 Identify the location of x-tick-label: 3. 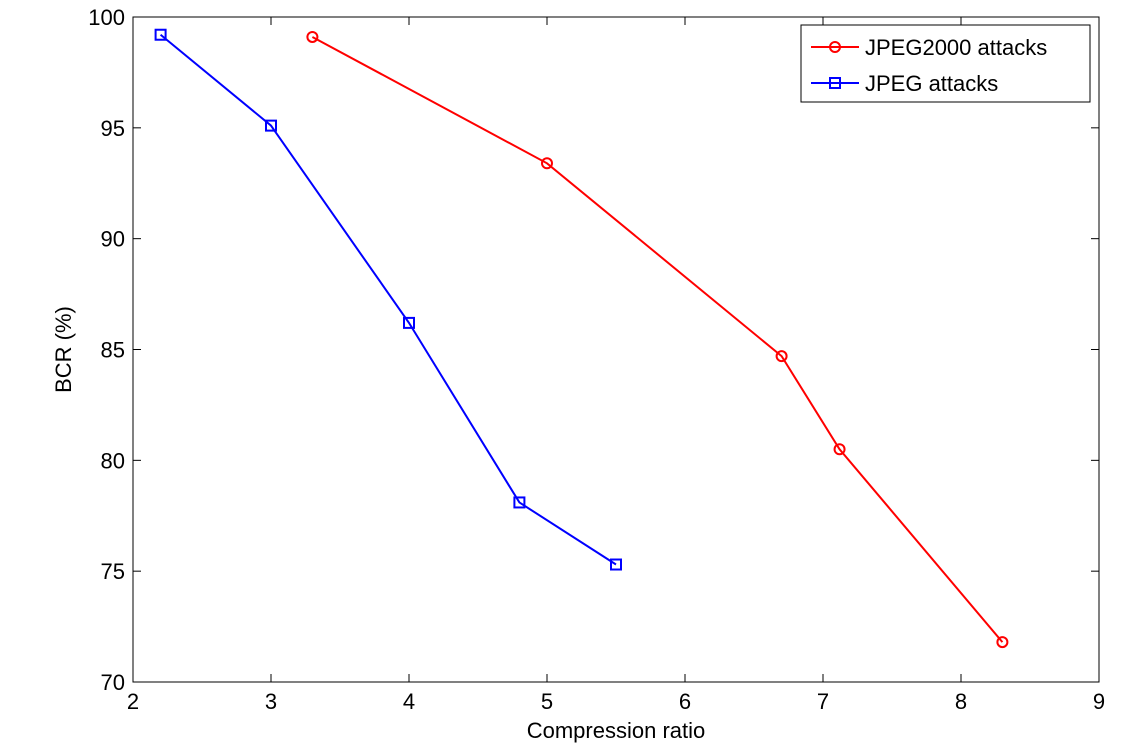
(271, 701).